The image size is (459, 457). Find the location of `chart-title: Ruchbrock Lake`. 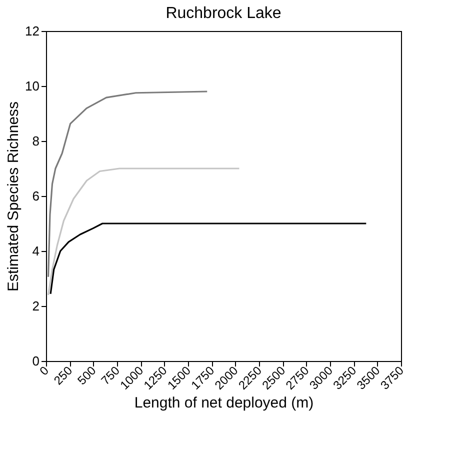

chart-title: Ruchbrock Lake is located at coordinates (224, 13).